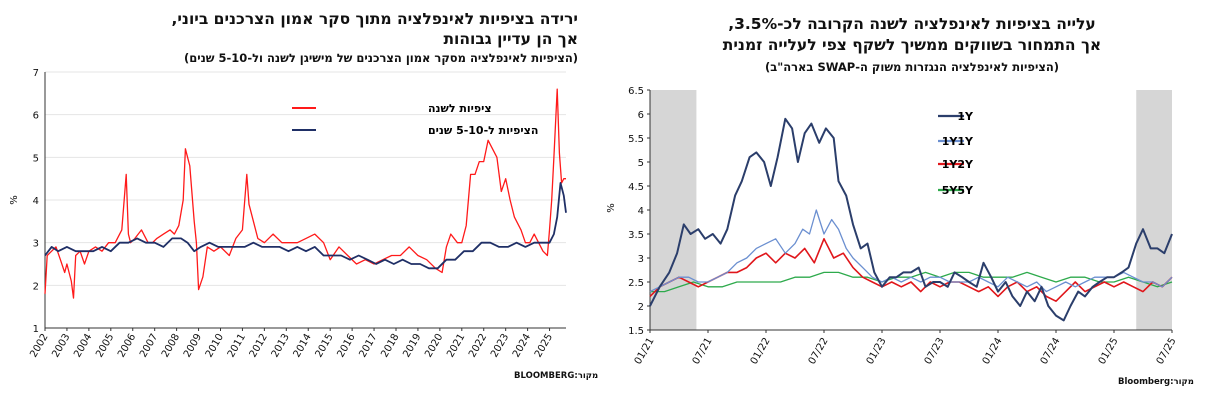 The image size is (1218, 410). I want to click on y-tick-label: 6.5, so click(636, 91).